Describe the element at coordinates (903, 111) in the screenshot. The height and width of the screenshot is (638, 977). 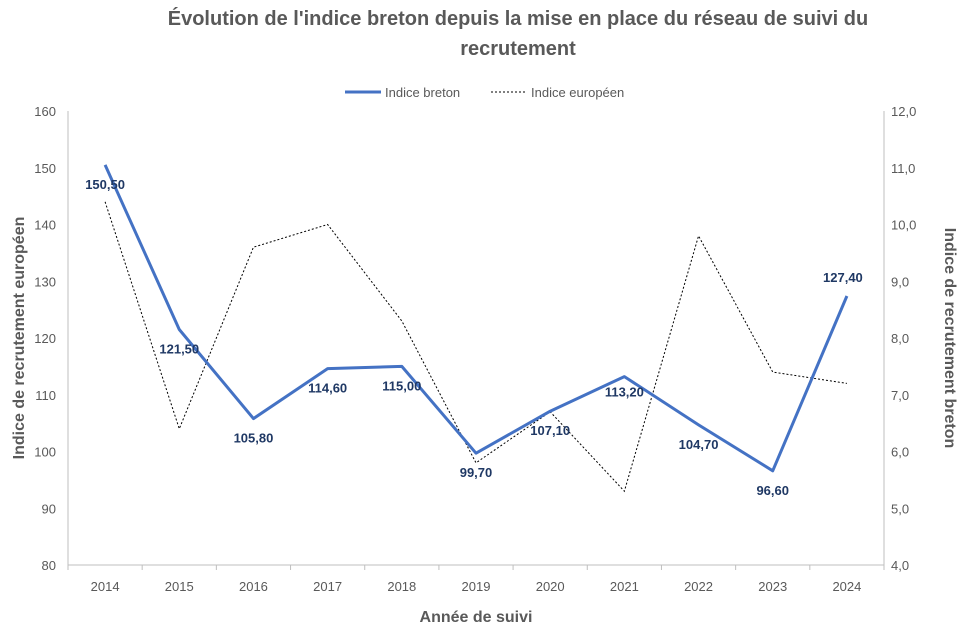
I see `y-tick-right: 12,0` at that location.